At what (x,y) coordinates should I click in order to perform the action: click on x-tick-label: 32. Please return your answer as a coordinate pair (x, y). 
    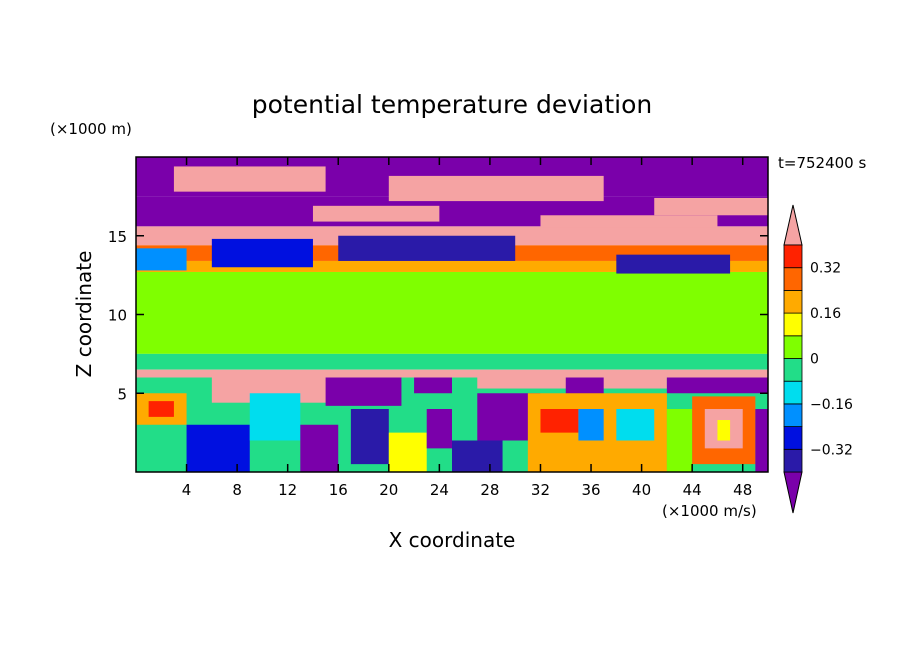
    Looking at the image, I should click on (540, 490).